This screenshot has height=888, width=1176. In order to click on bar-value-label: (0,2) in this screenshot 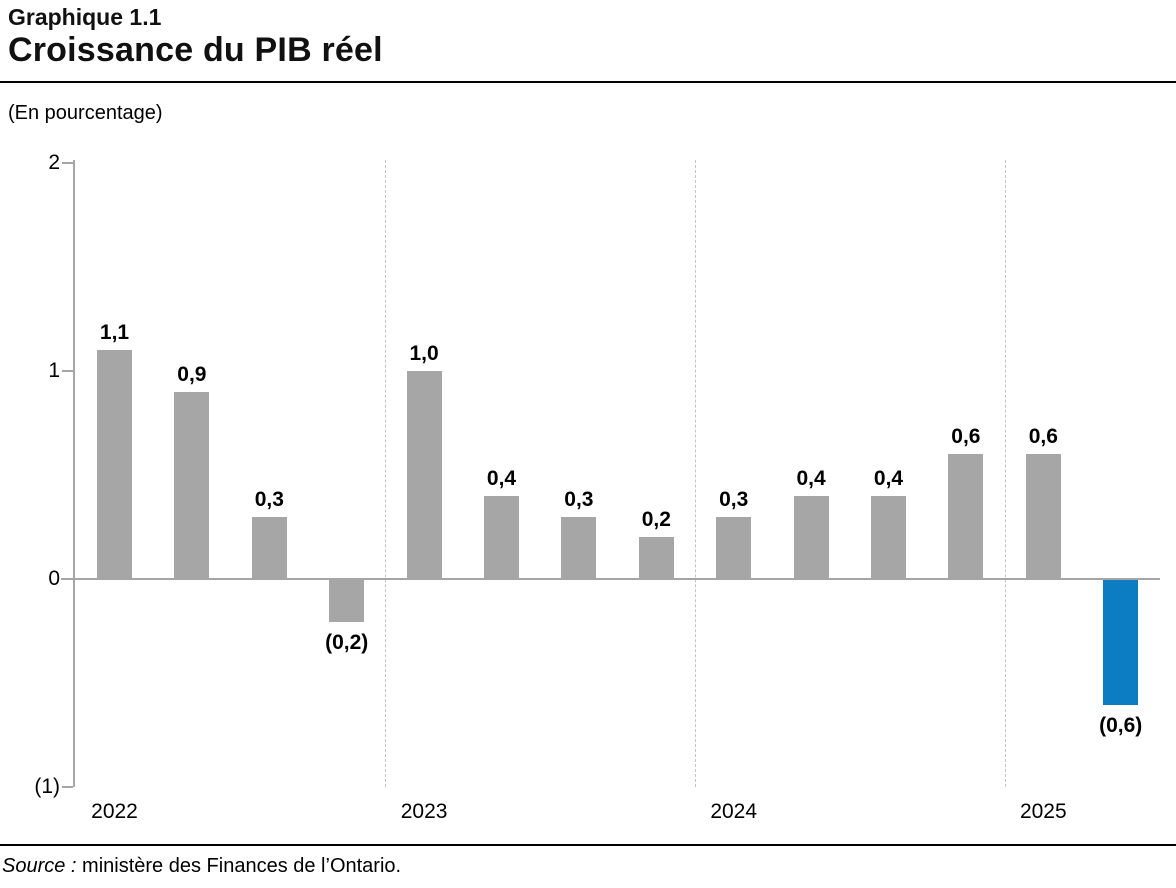, I will do `click(347, 642)`.